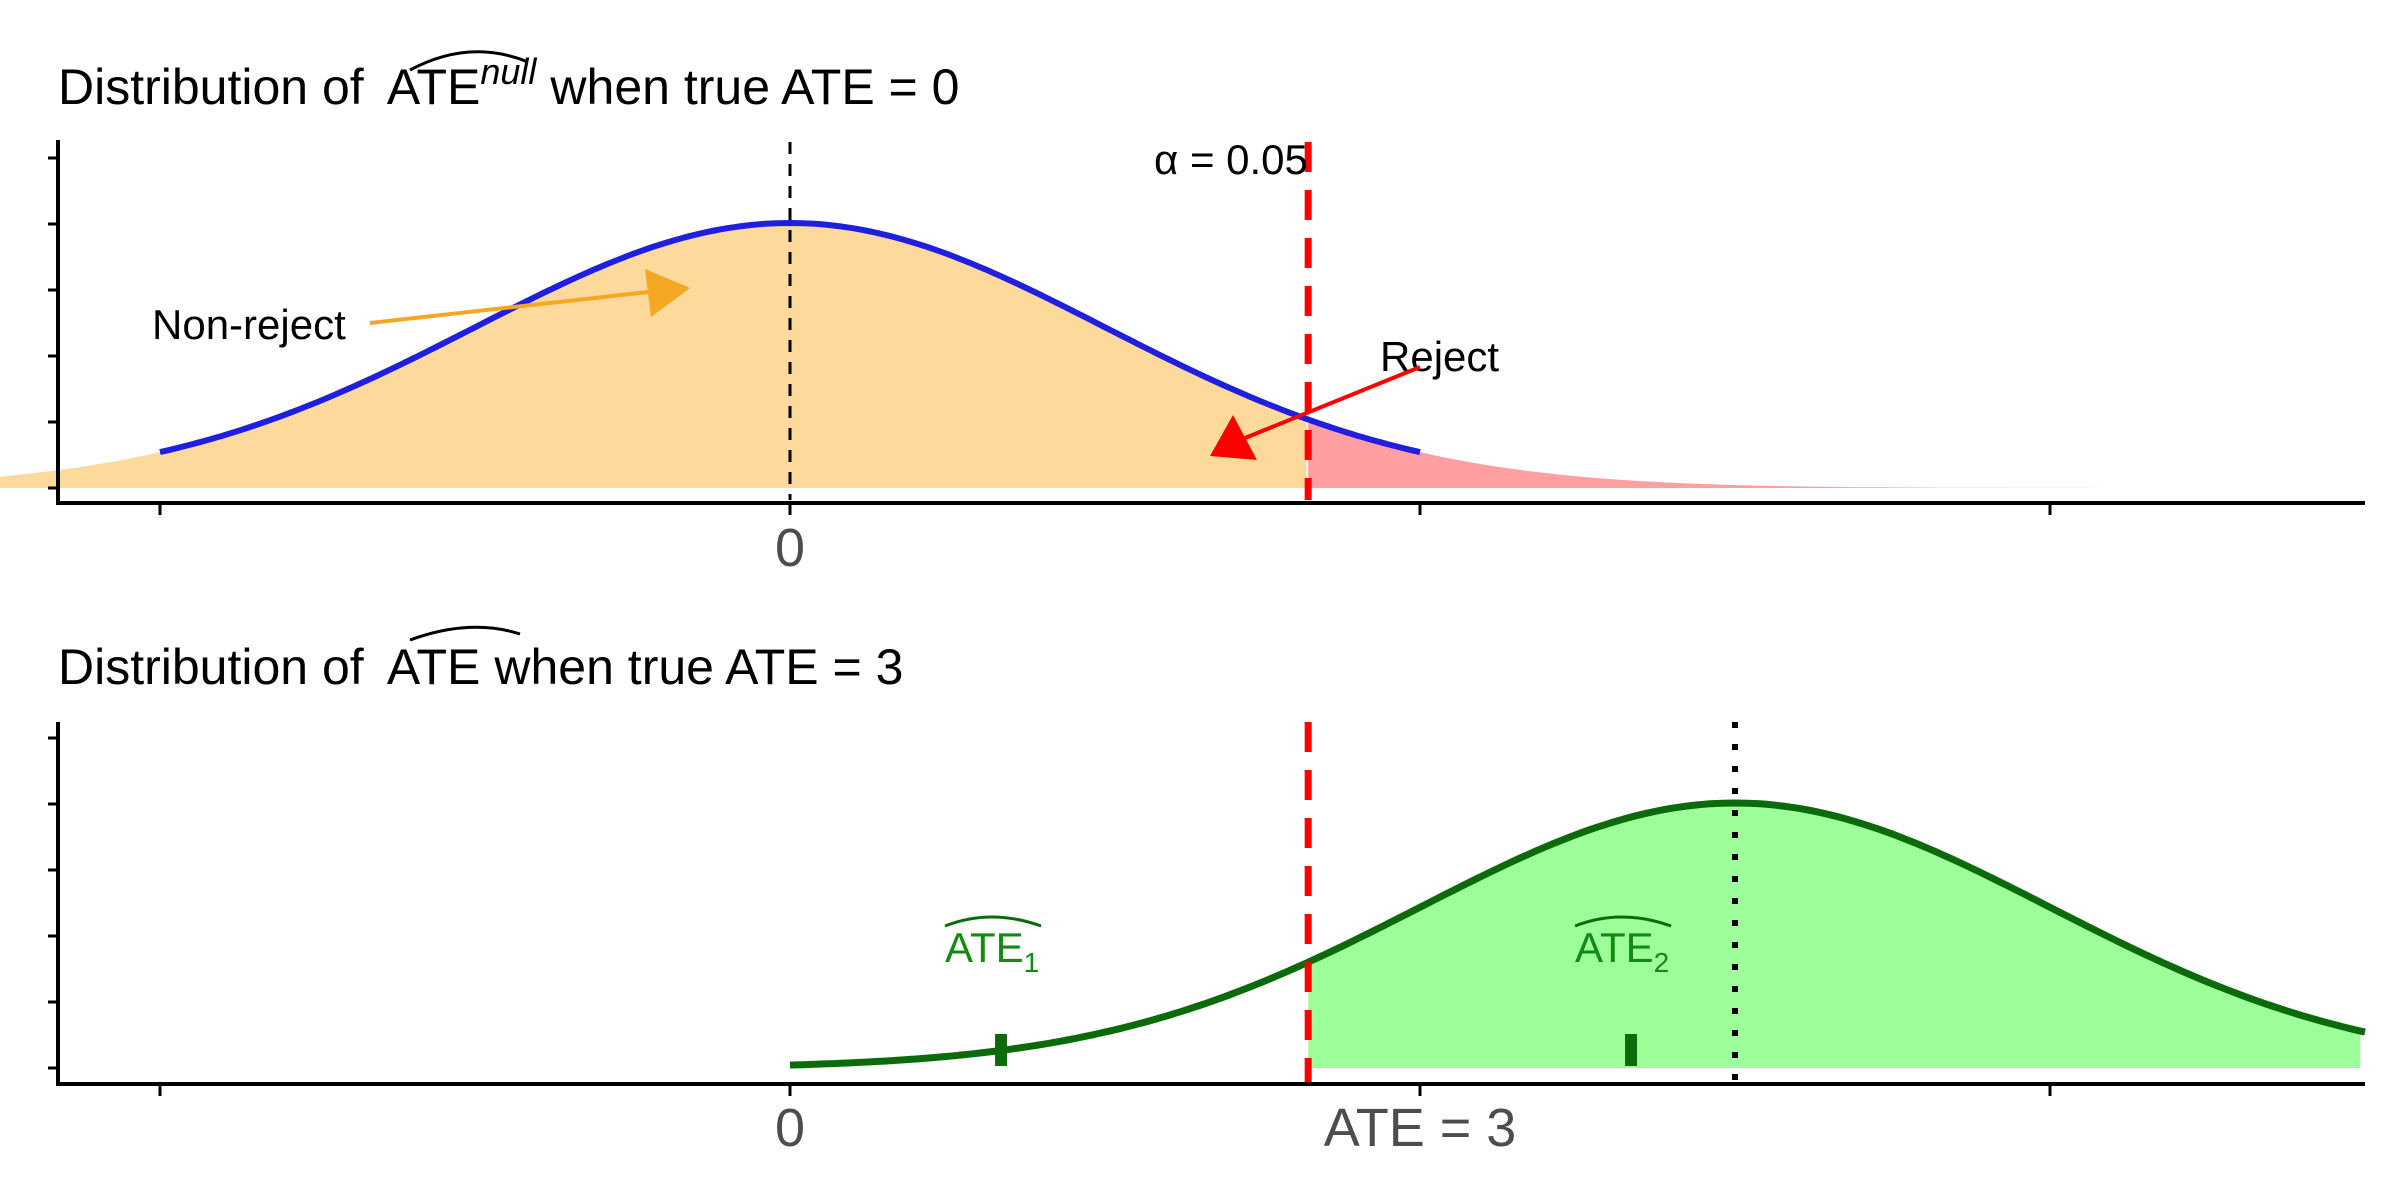  What do you see at coordinates (1614, 947) in the screenshot?
I see `estimate-label-text-2: ATE` at bounding box center [1614, 947].